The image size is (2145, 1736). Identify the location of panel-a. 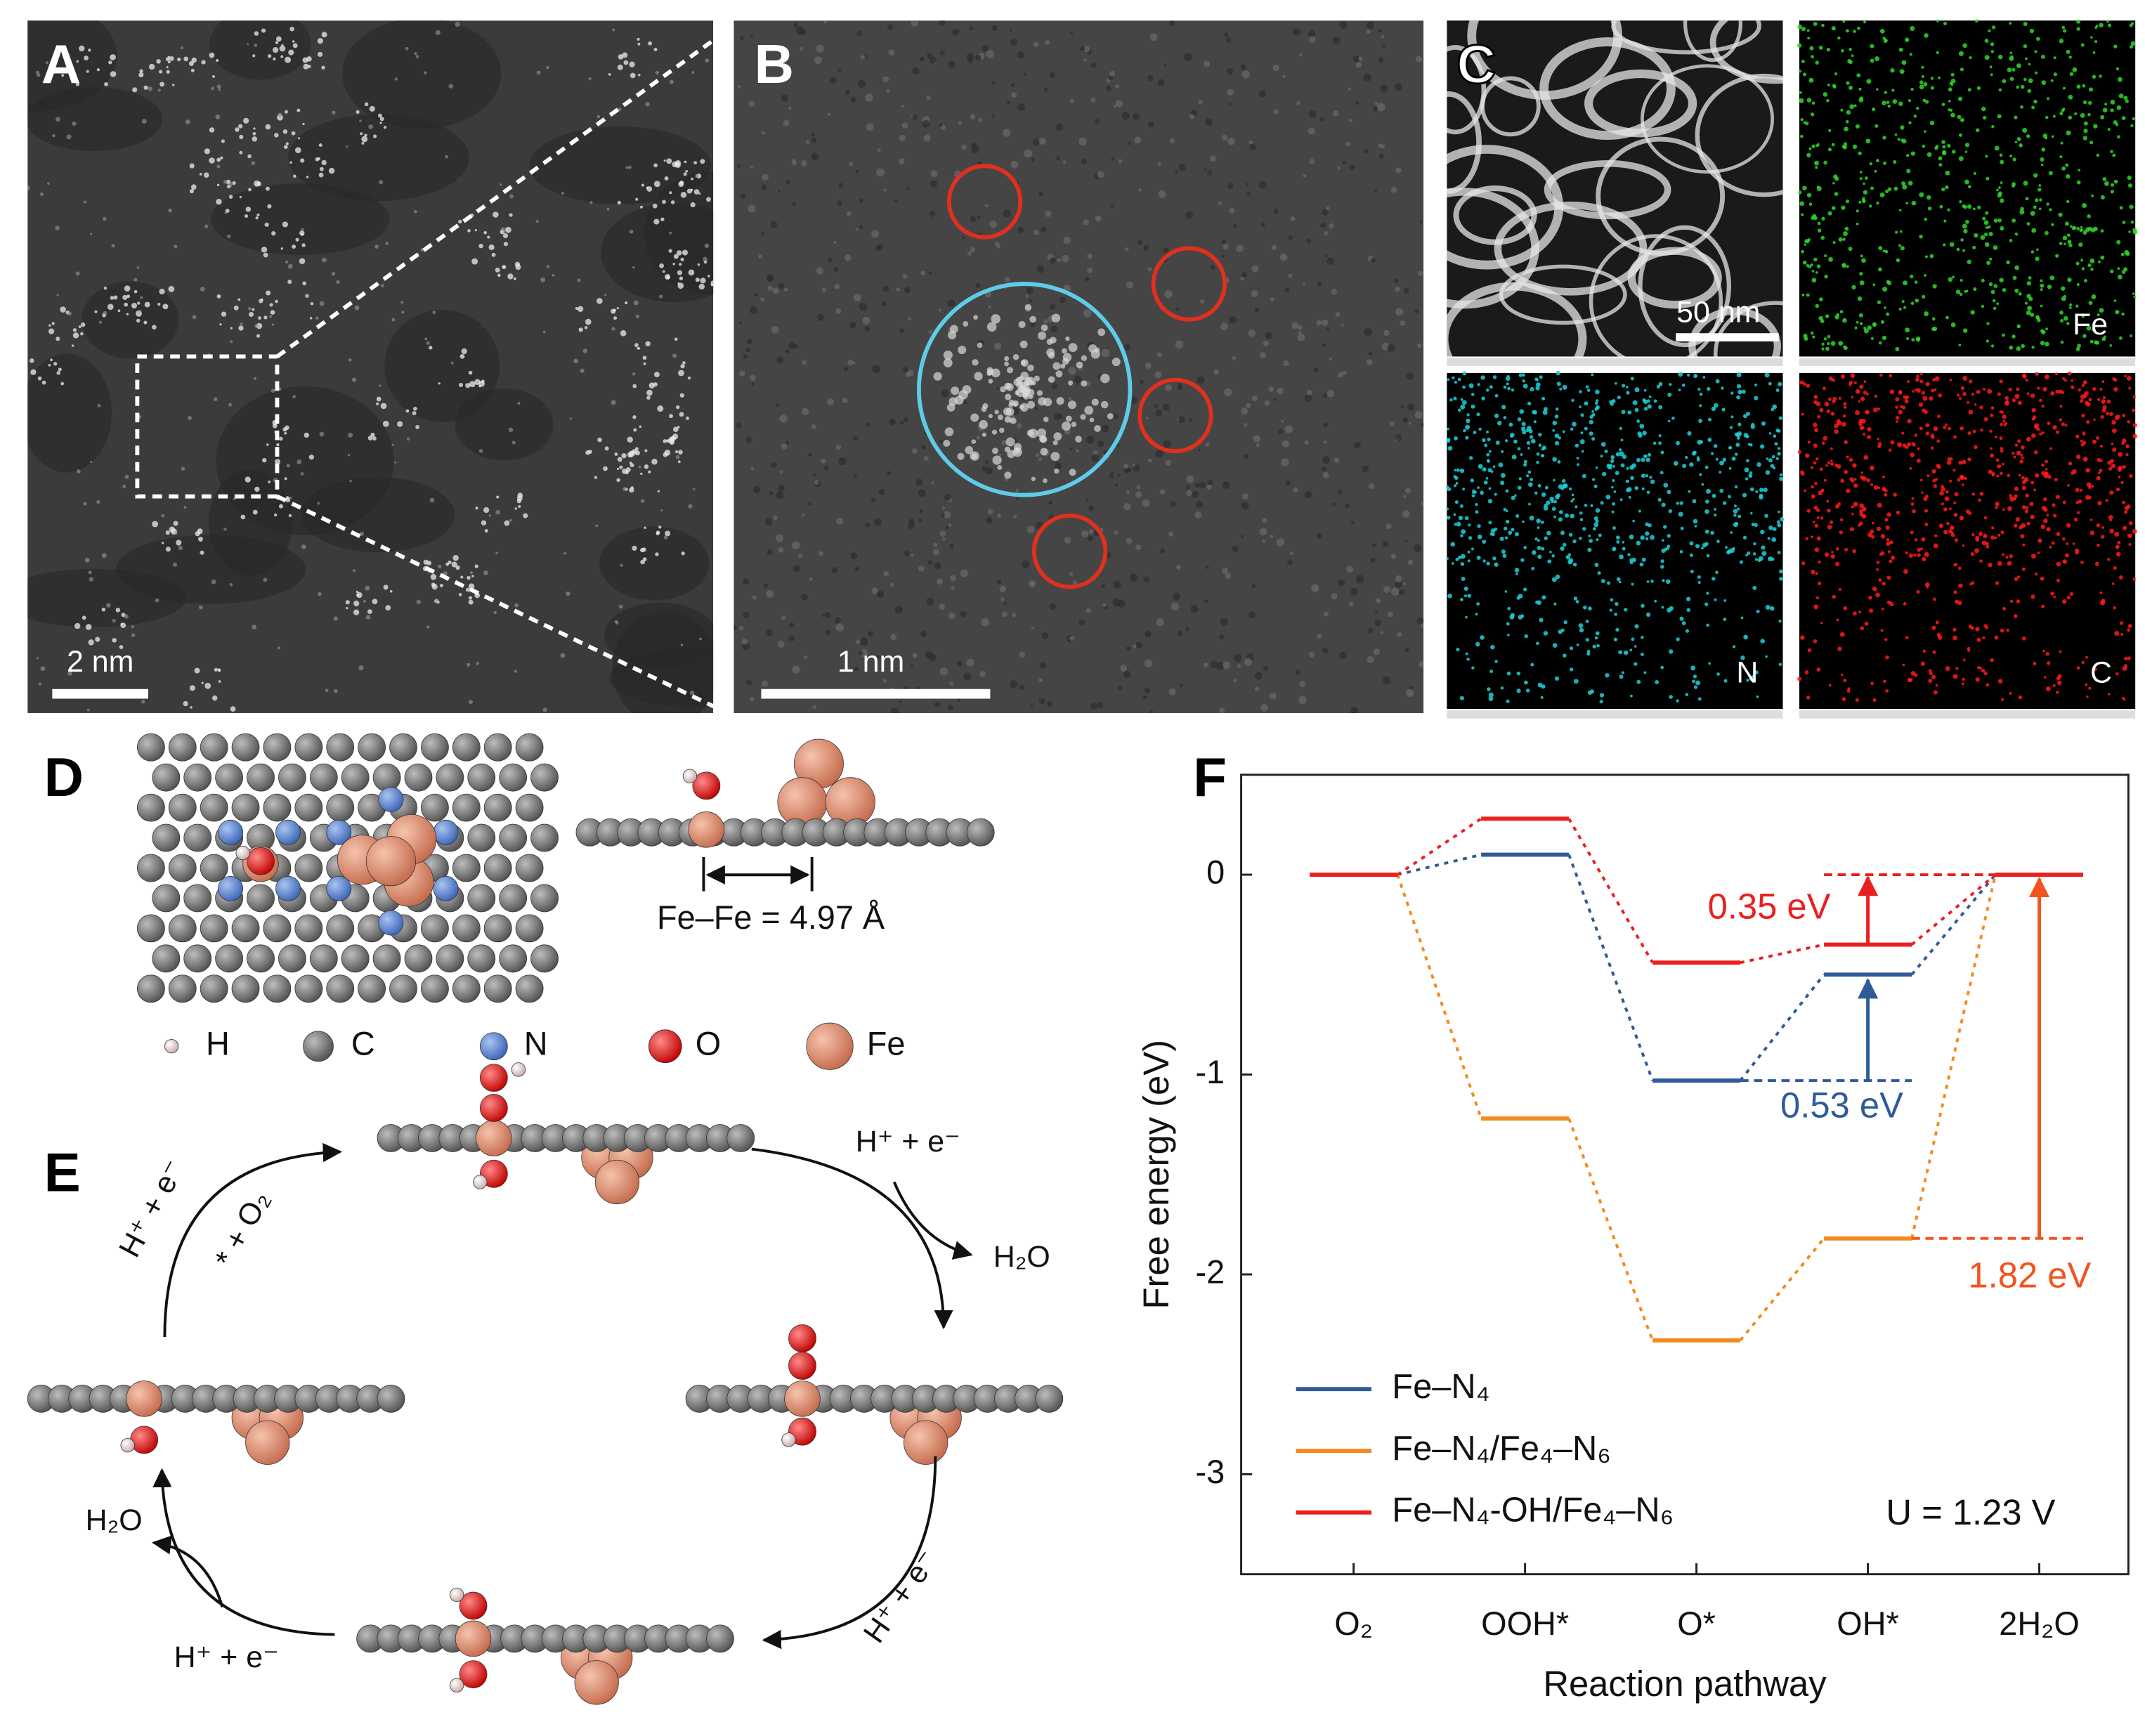
(371, 366).